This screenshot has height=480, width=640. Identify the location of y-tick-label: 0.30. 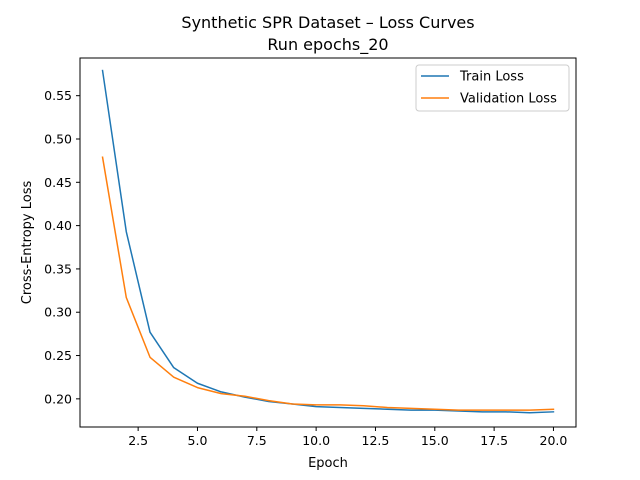
(58, 312).